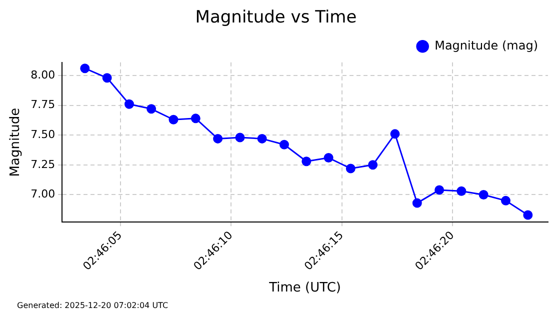  Describe the element at coordinates (276, 18) in the screenshot. I see `chart-title: Magnitude vs Time` at that location.